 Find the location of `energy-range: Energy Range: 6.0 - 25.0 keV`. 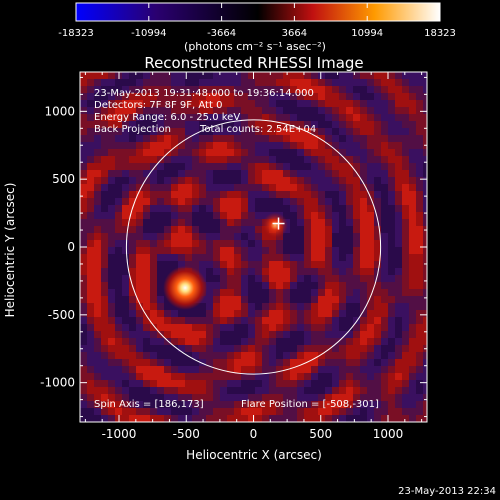

energy-range: Energy Range: 6.0 - 25.0 keV is located at coordinates (167, 117).